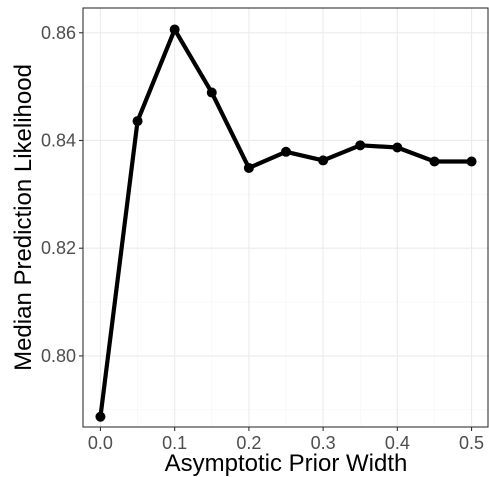  I want to click on y-tick-label: 0.86, so click(58, 33).